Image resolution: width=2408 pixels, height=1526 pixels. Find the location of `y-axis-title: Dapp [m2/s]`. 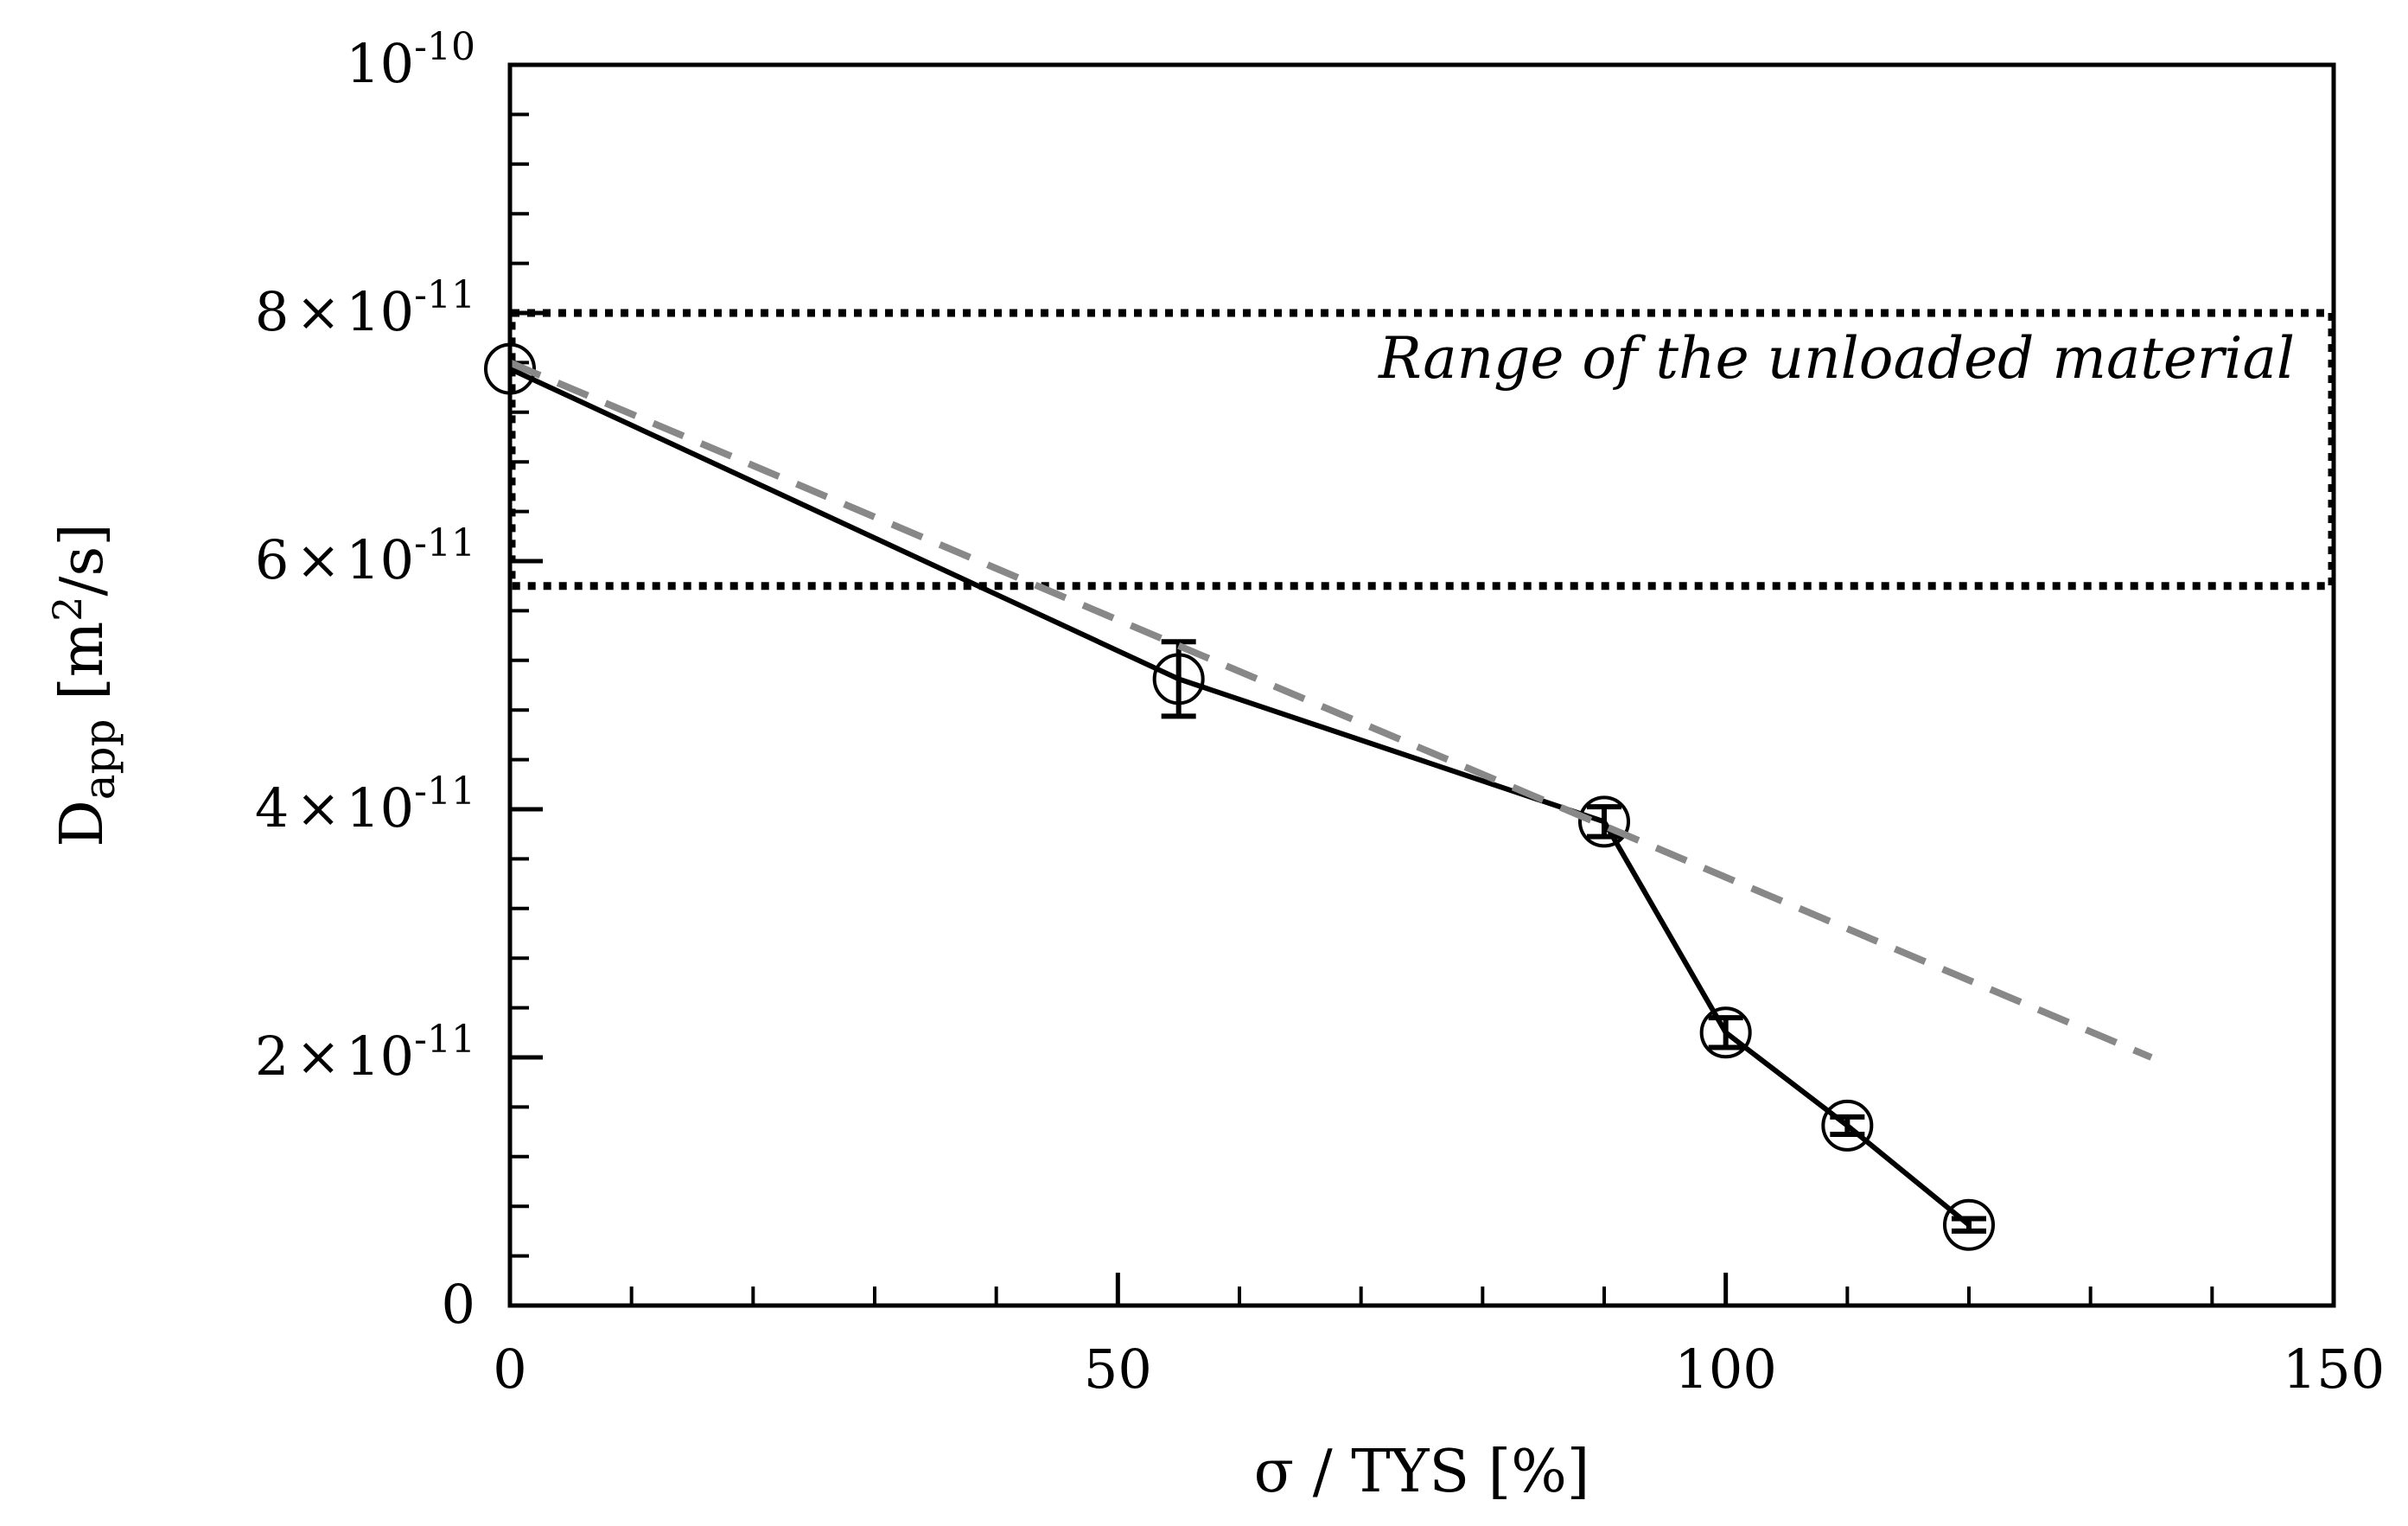

y-axis-title: Dapp [m2/s] is located at coordinates (84, 685).